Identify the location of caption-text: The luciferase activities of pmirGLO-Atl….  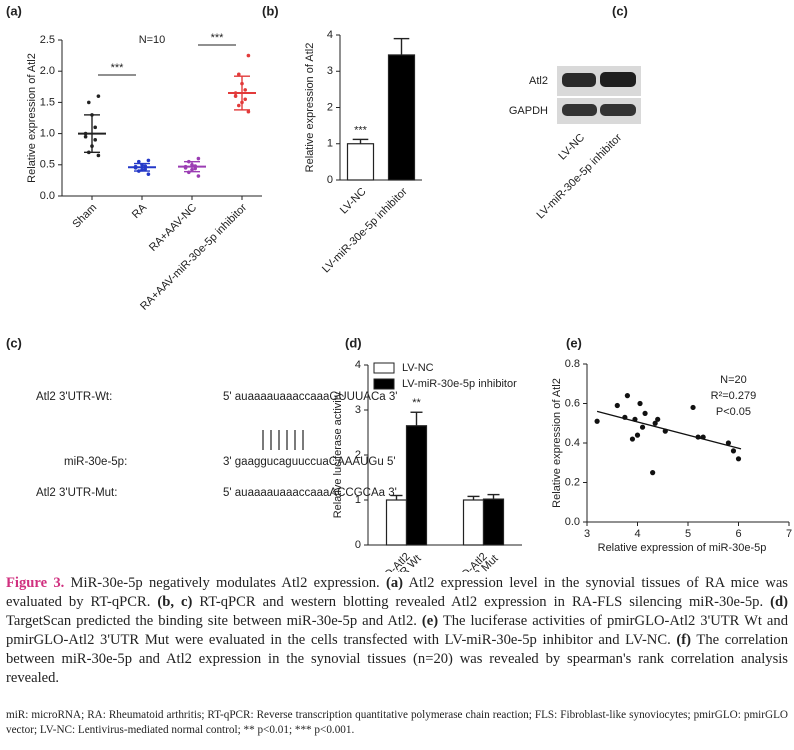
(397, 630).